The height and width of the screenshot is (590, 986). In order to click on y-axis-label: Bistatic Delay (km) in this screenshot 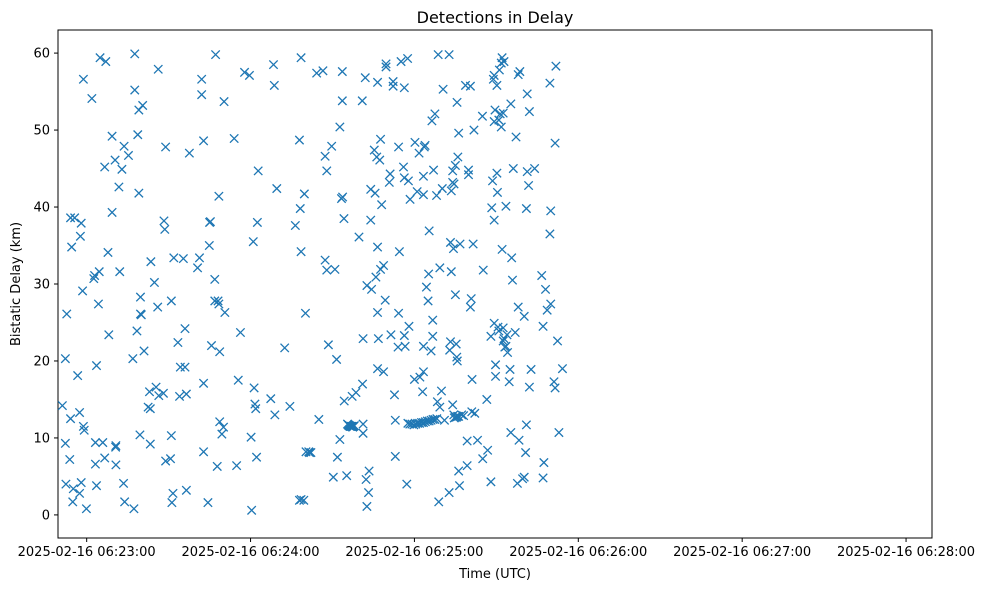, I will do `click(16, 284)`.